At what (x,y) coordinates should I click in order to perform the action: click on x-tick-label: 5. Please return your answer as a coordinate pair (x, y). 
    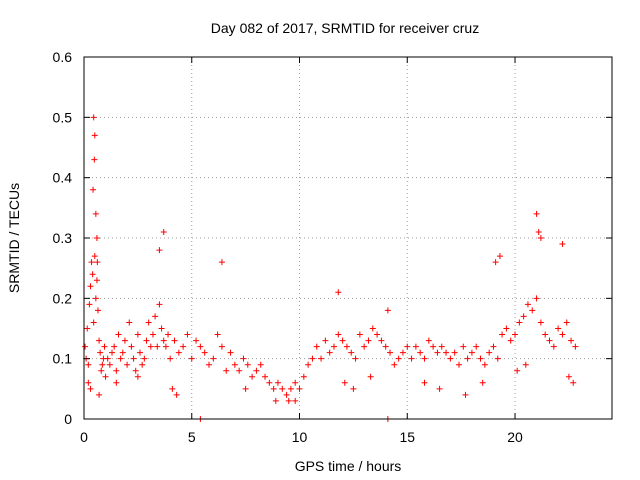
    Looking at the image, I should click on (192, 437).